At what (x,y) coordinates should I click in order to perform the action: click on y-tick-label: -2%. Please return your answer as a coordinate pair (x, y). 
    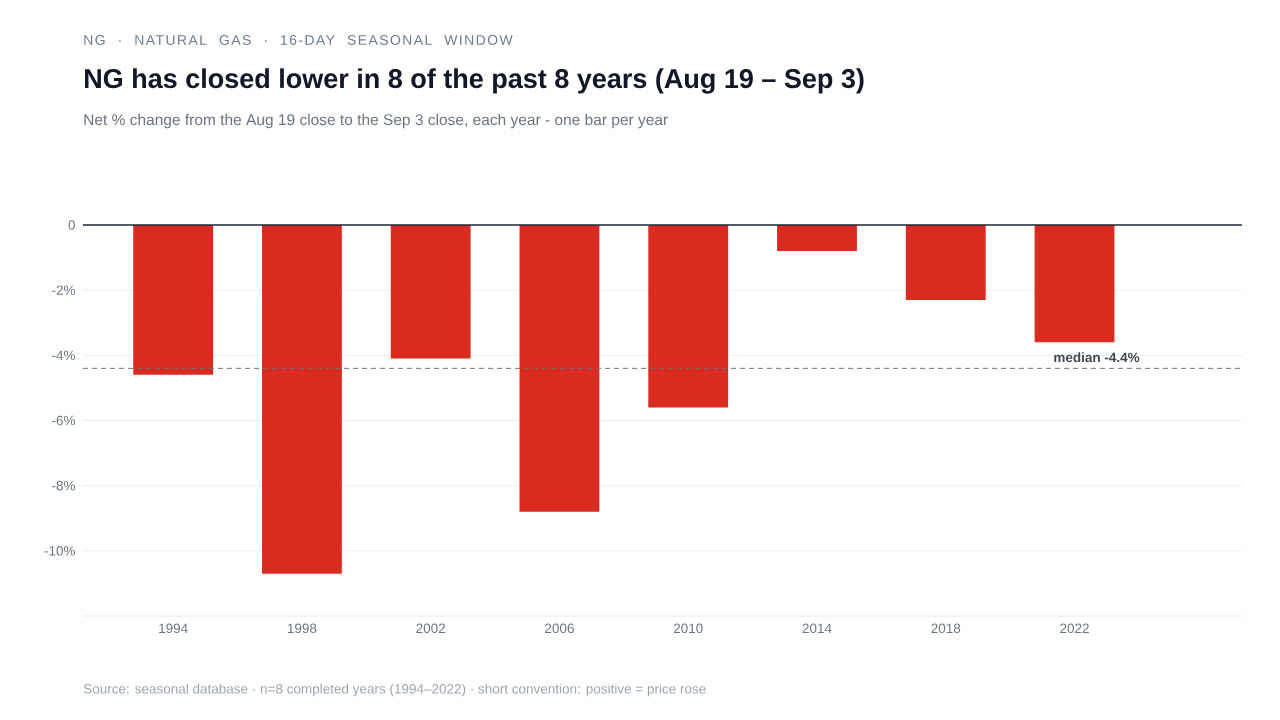
    Looking at the image, I should click on (63, 290).